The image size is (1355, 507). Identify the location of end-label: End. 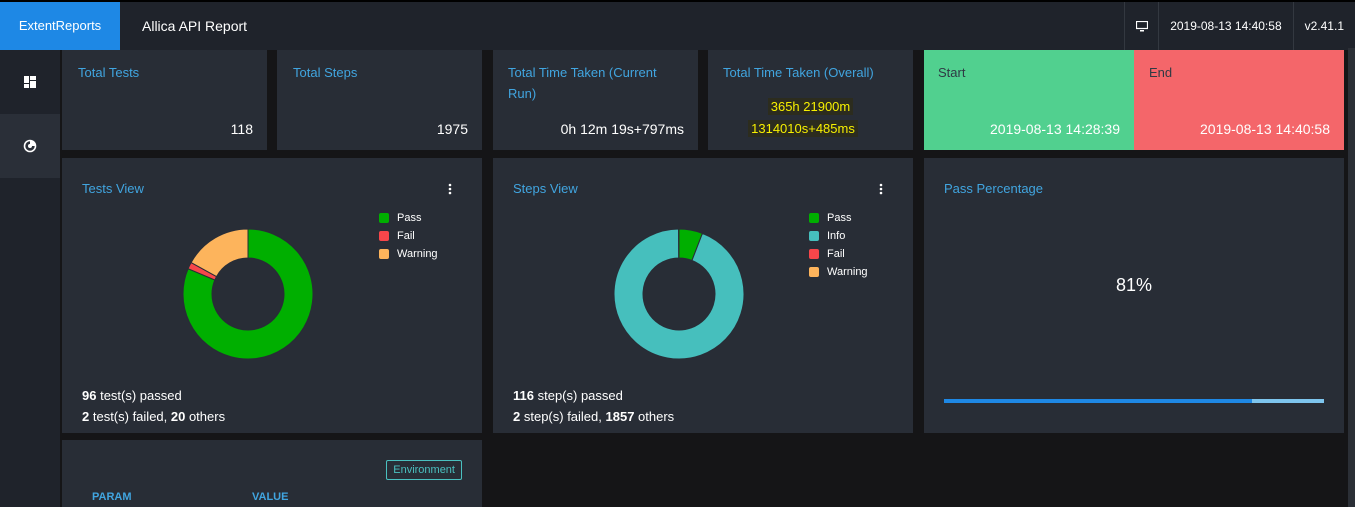
(1161, 72).